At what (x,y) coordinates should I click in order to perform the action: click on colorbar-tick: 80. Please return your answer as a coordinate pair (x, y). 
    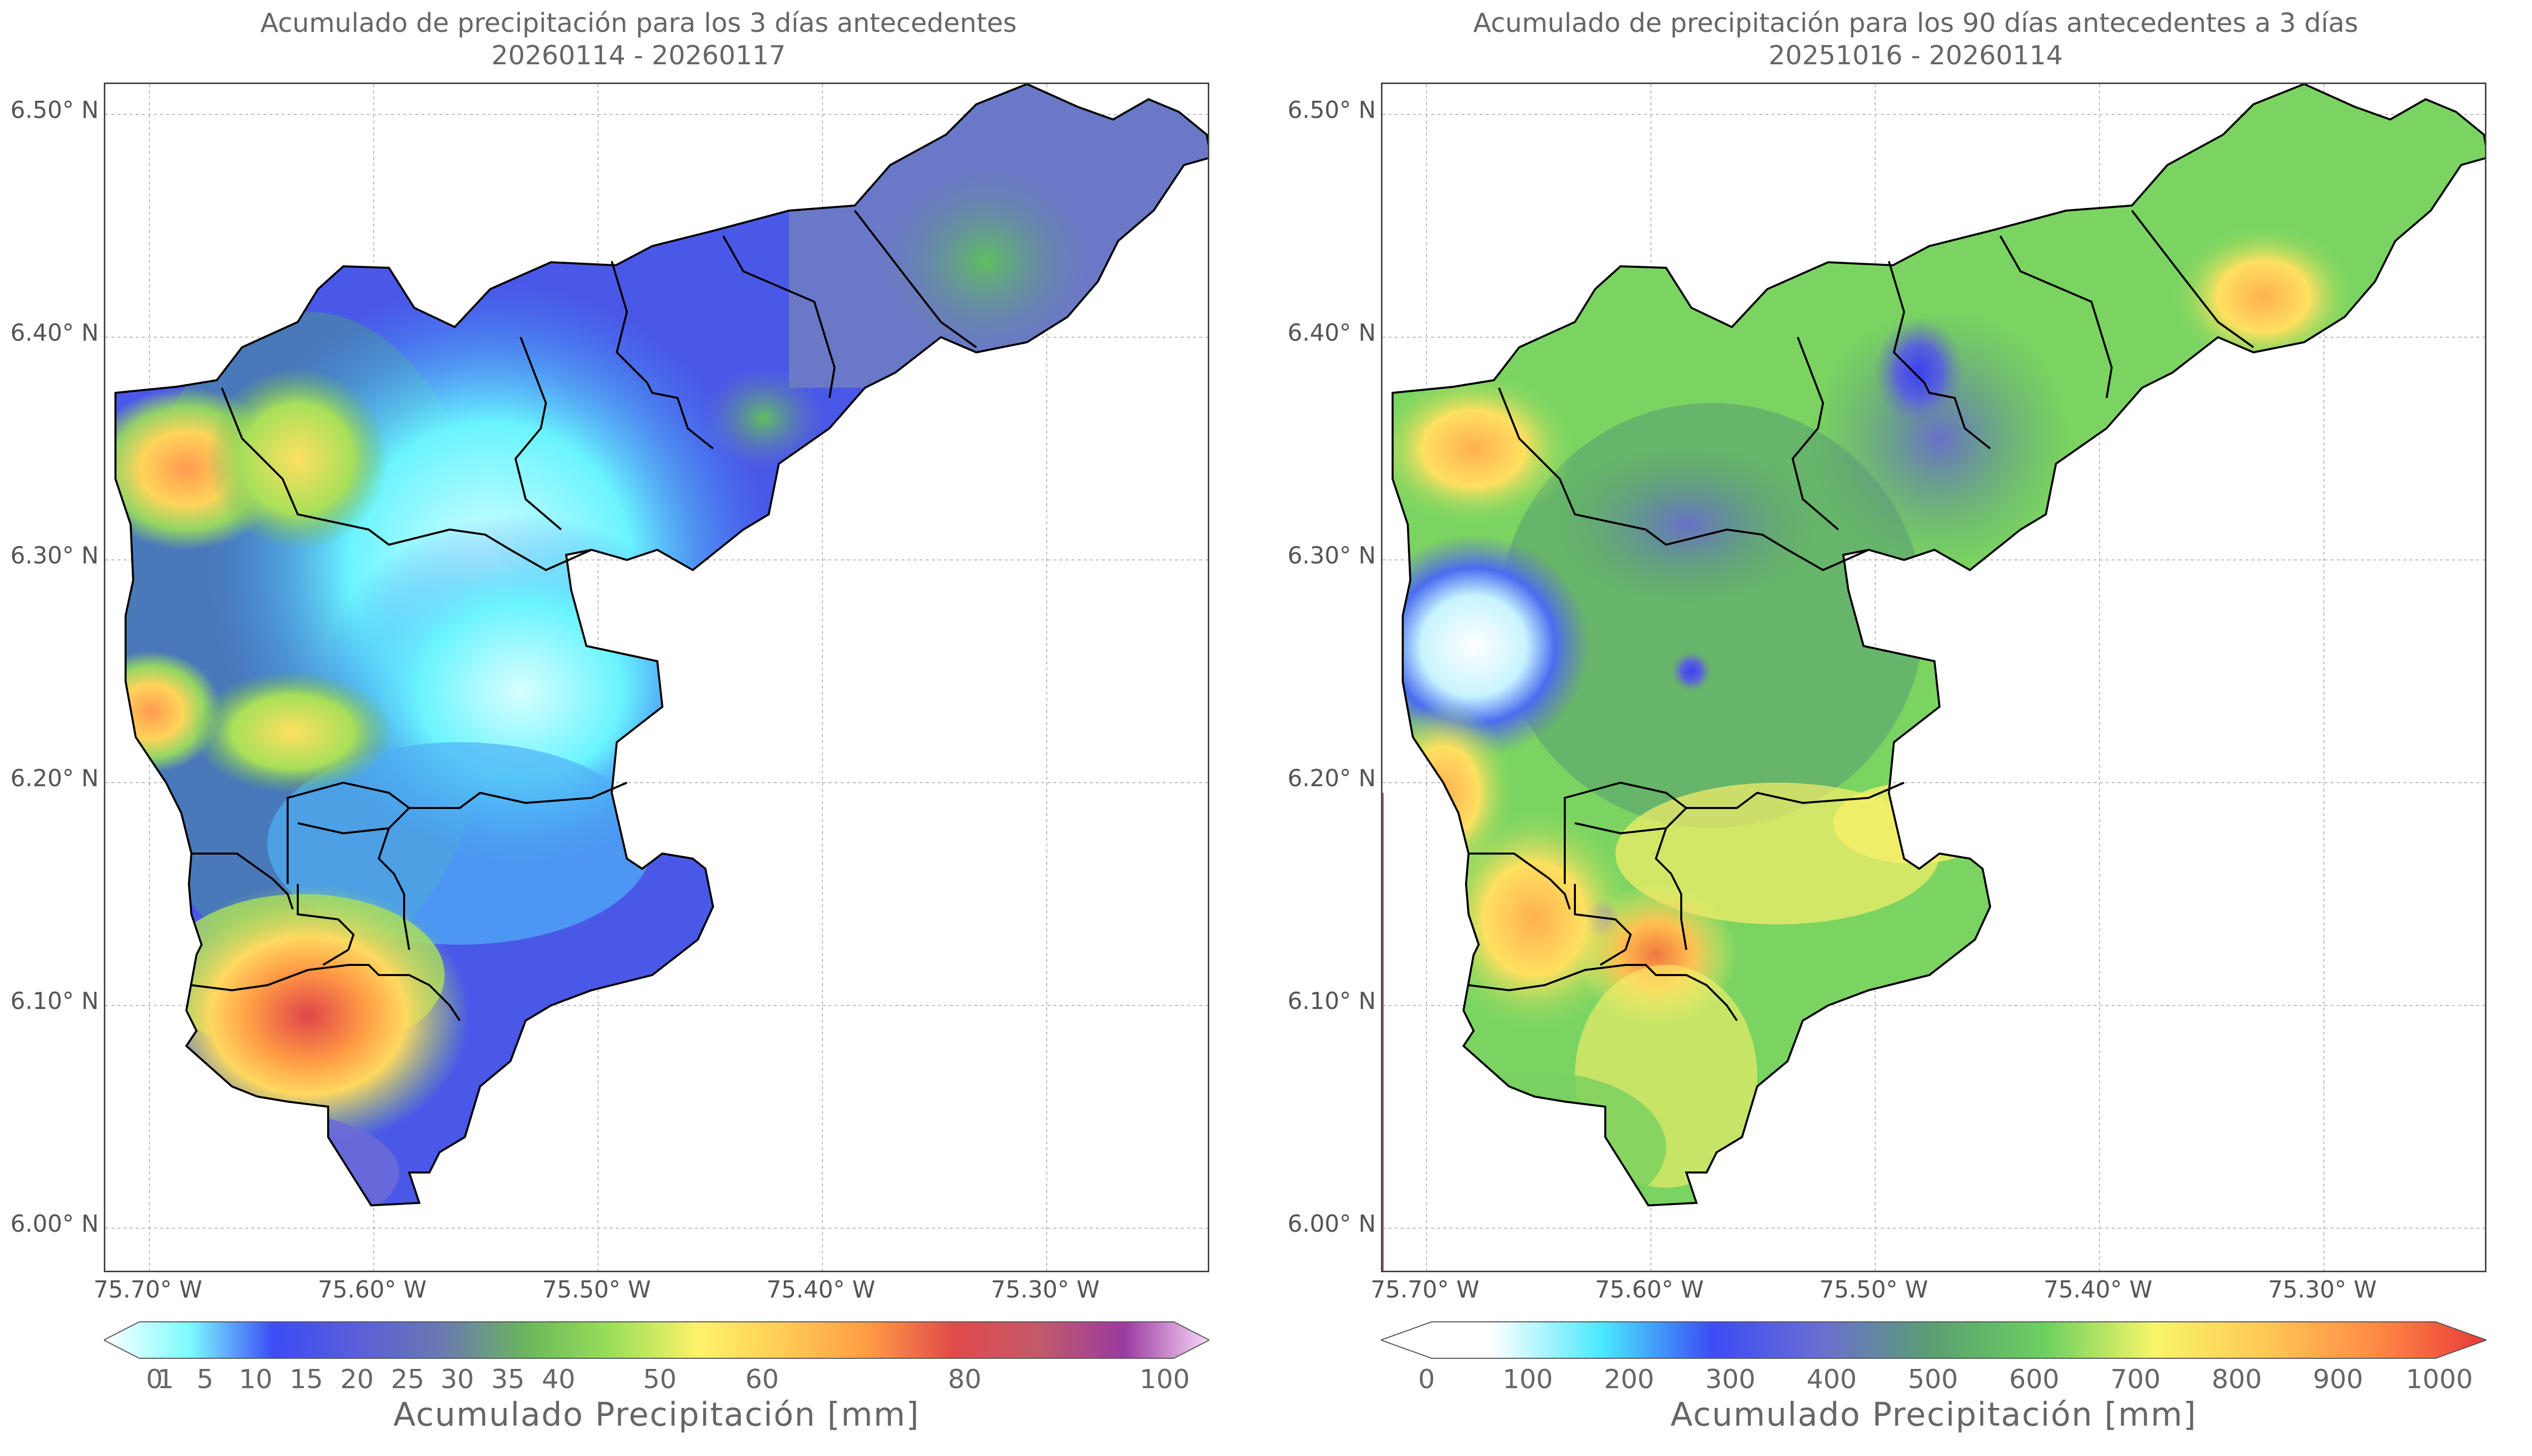
    Looking at the image, I should click on (964, 1379).